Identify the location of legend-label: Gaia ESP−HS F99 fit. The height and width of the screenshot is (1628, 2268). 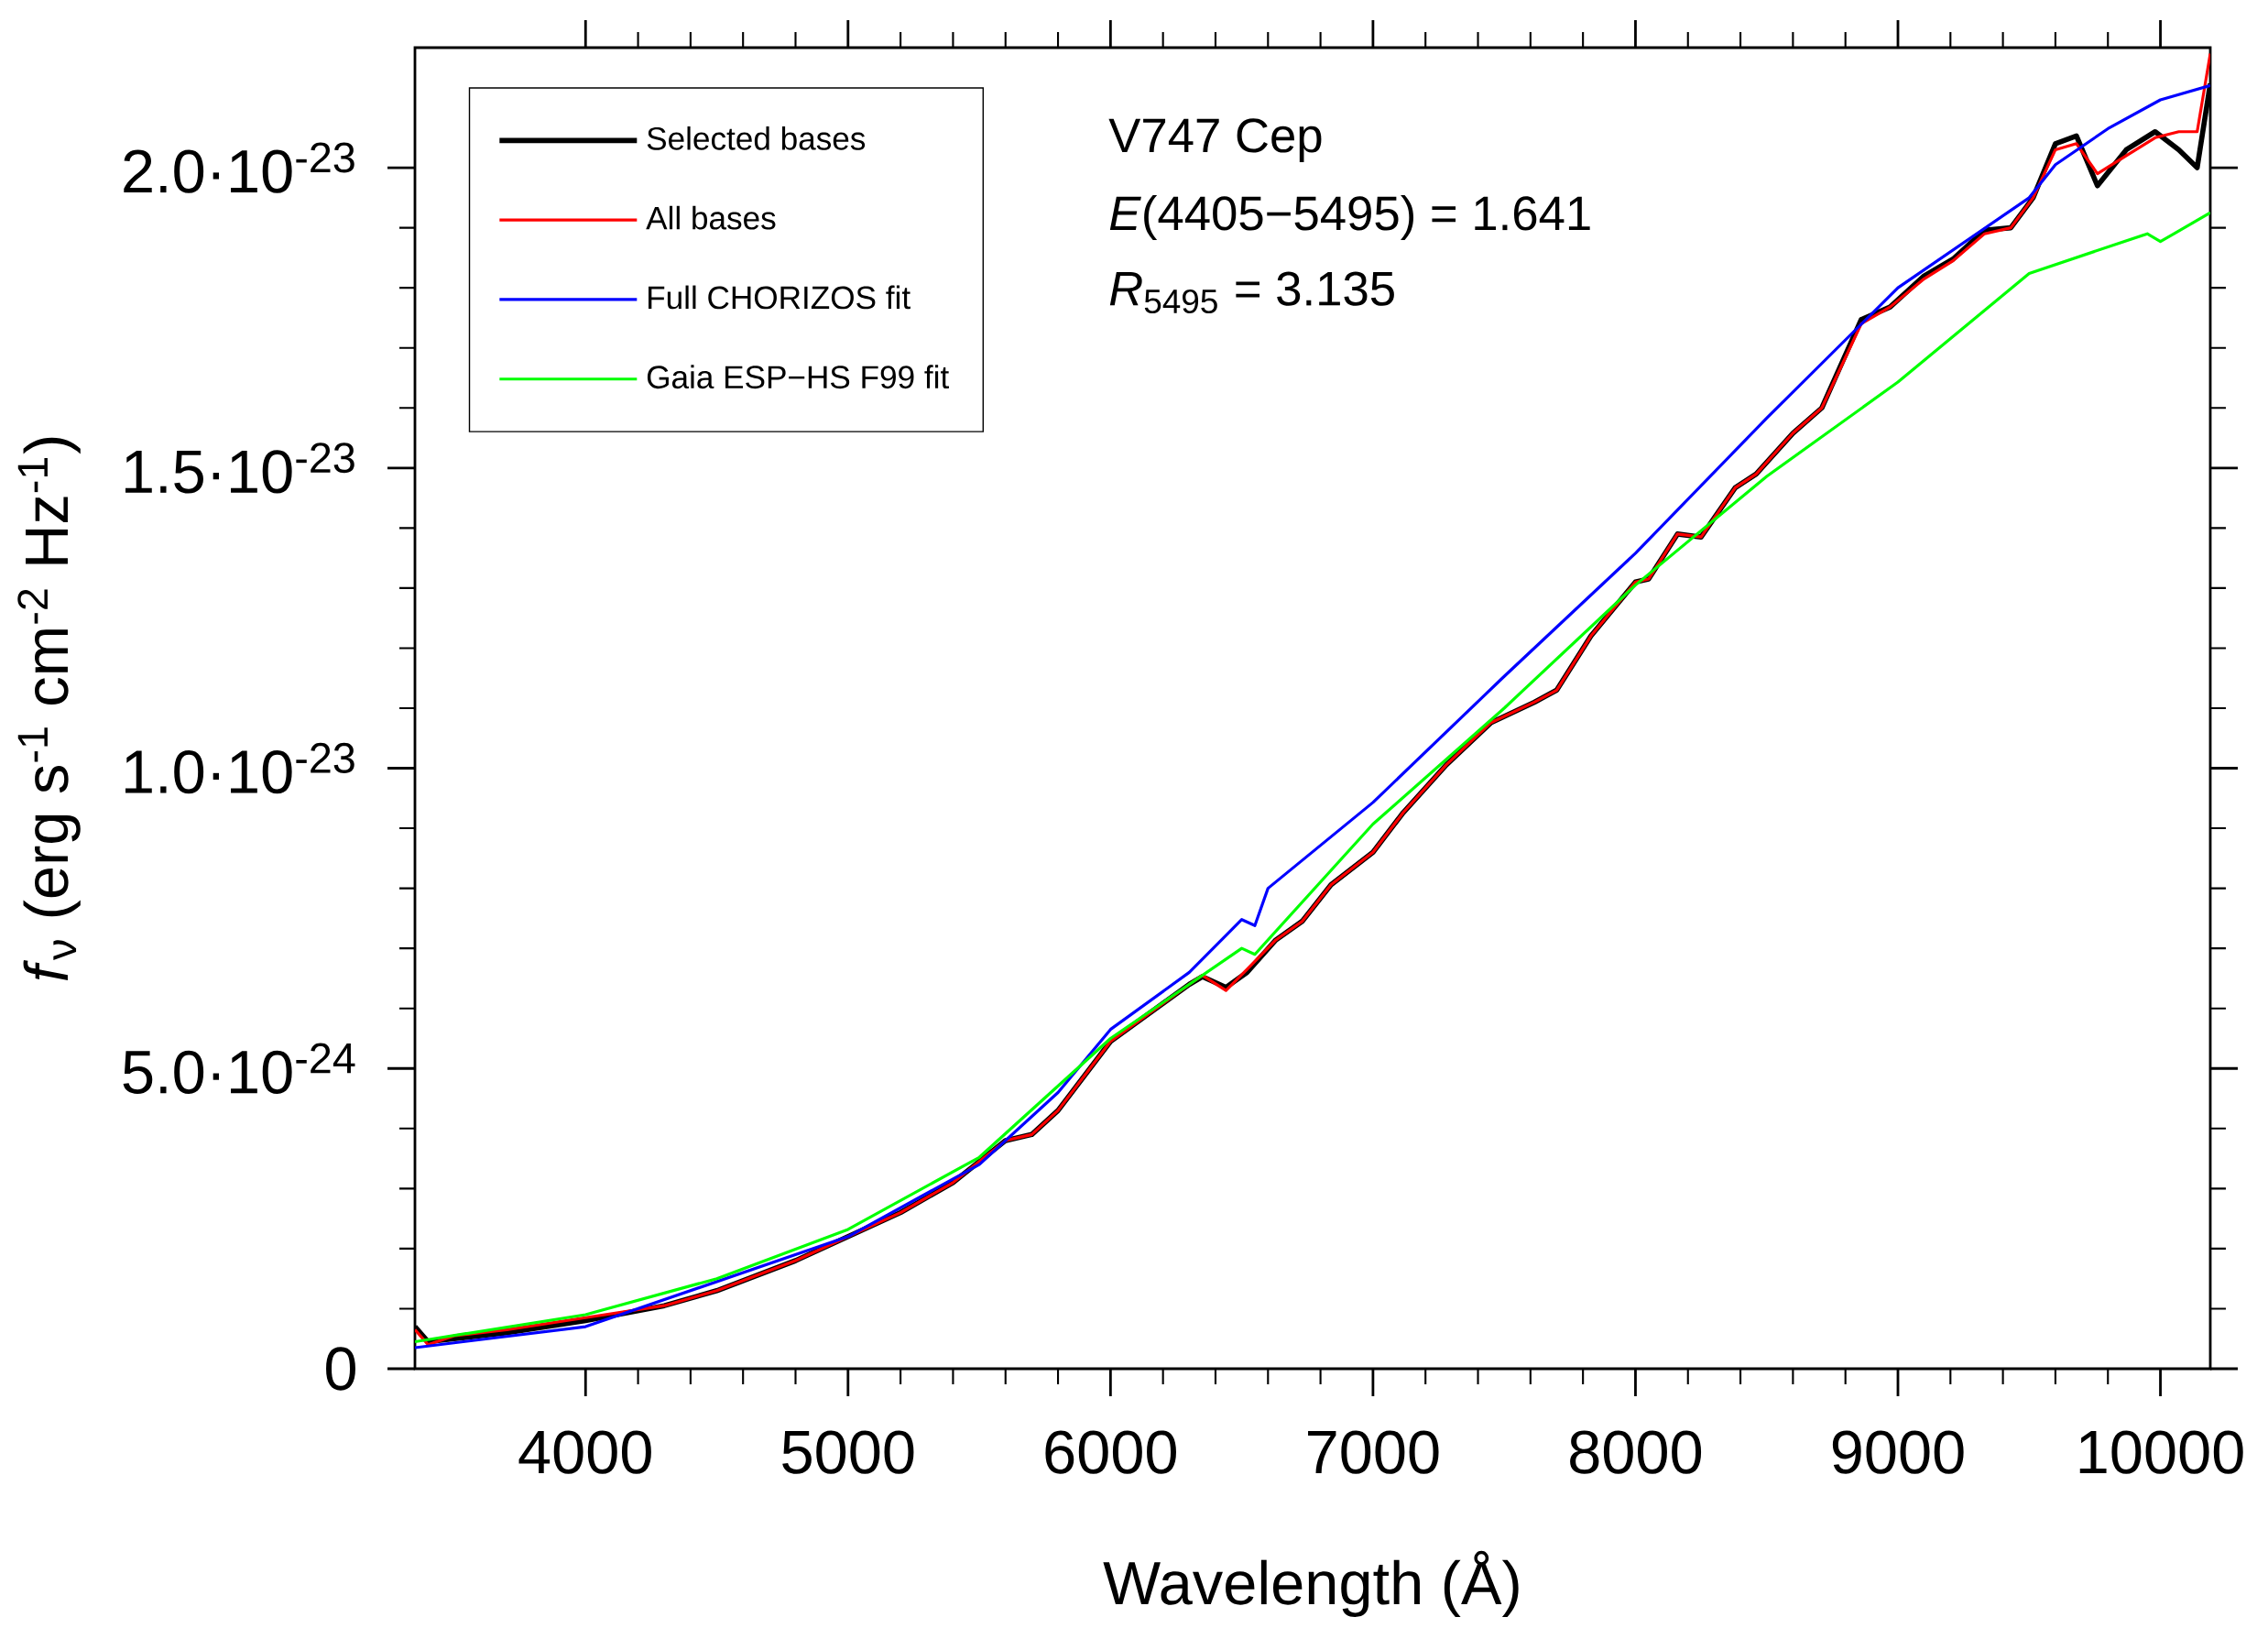
(798, 377).